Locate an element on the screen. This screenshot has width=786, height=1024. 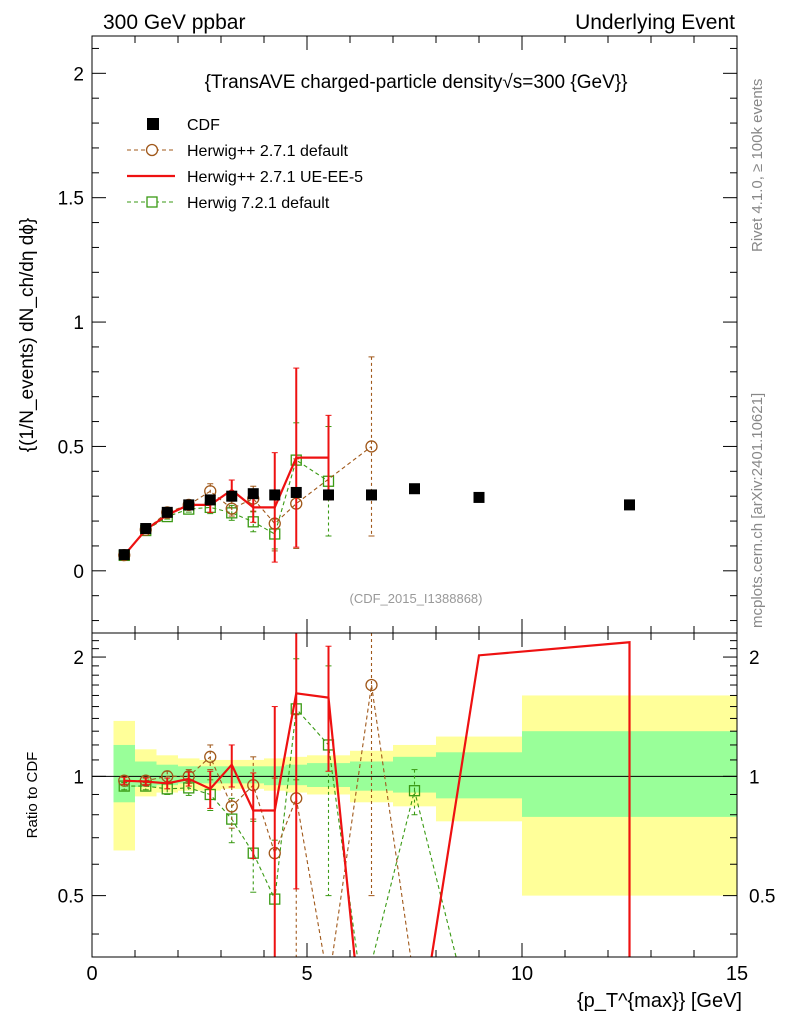
legend-entry: Herwig++ 2.7.1 default is located at coordinates (238, 151).